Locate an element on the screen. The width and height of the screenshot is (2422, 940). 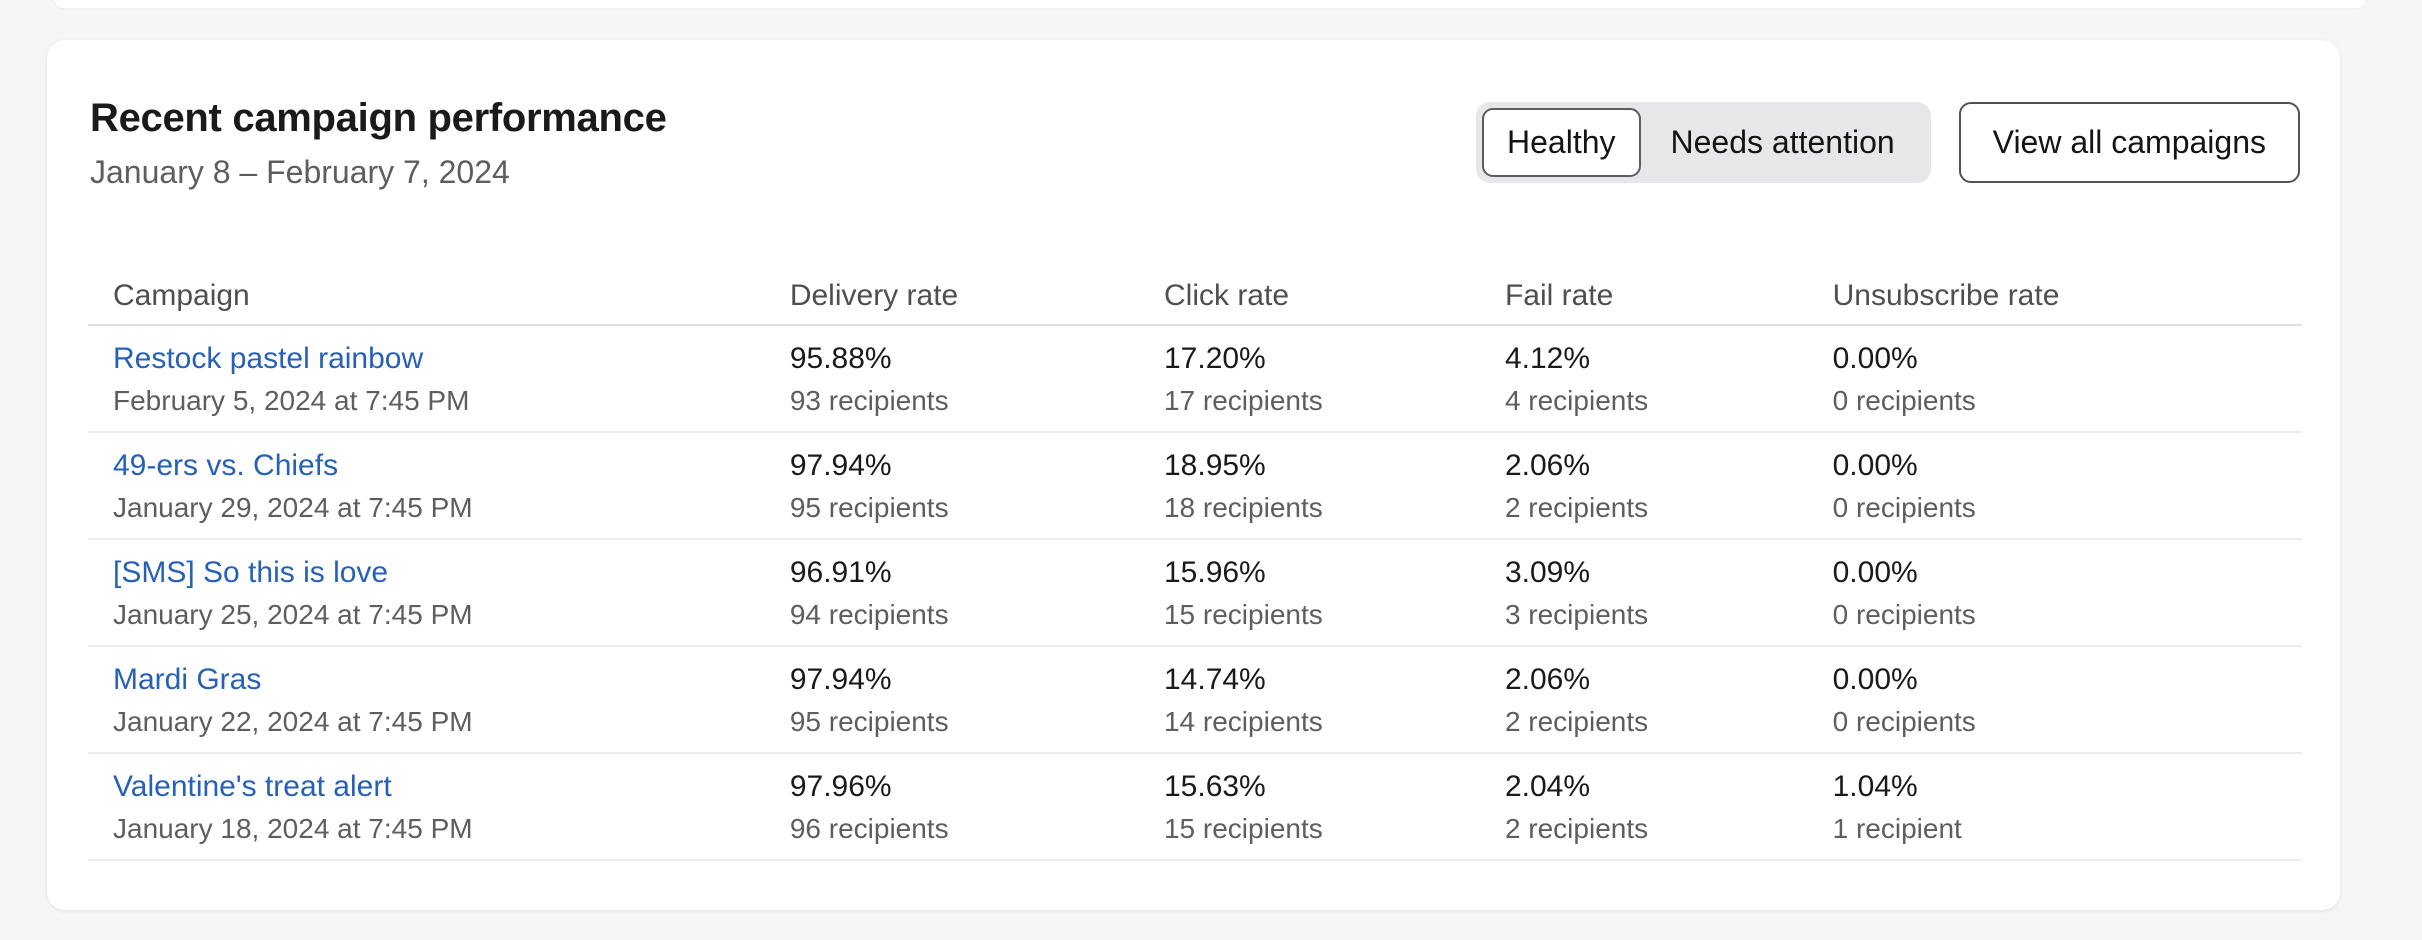
click-rate-value: 15.96% is located at coordinates (1214, 572).